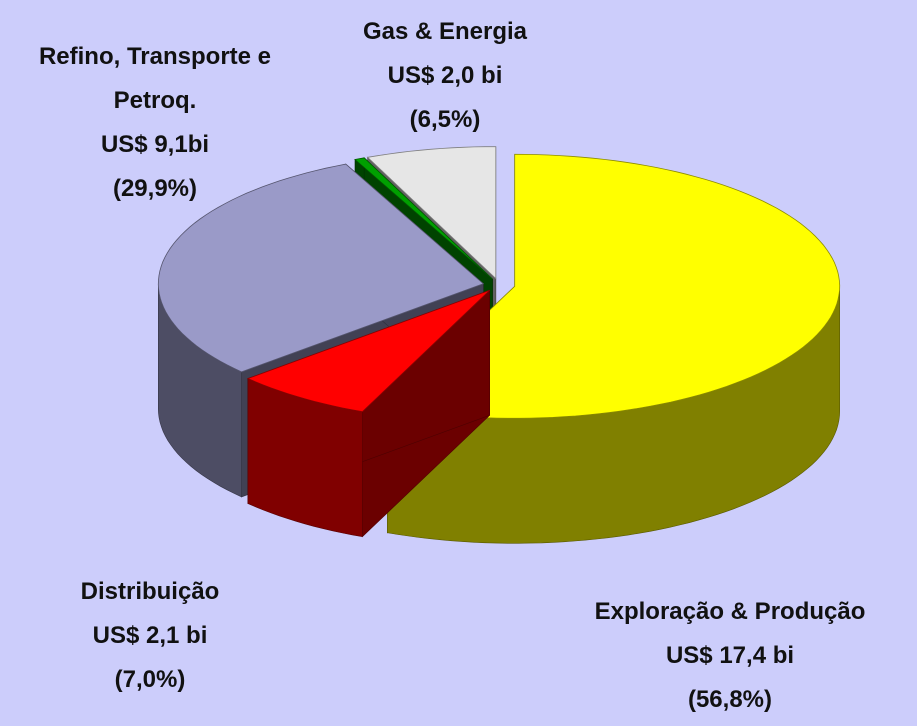 This screenshot has height=726, width=917. I want to click on category-label: Refino, Transporte e Petroq., so click(155, 78).